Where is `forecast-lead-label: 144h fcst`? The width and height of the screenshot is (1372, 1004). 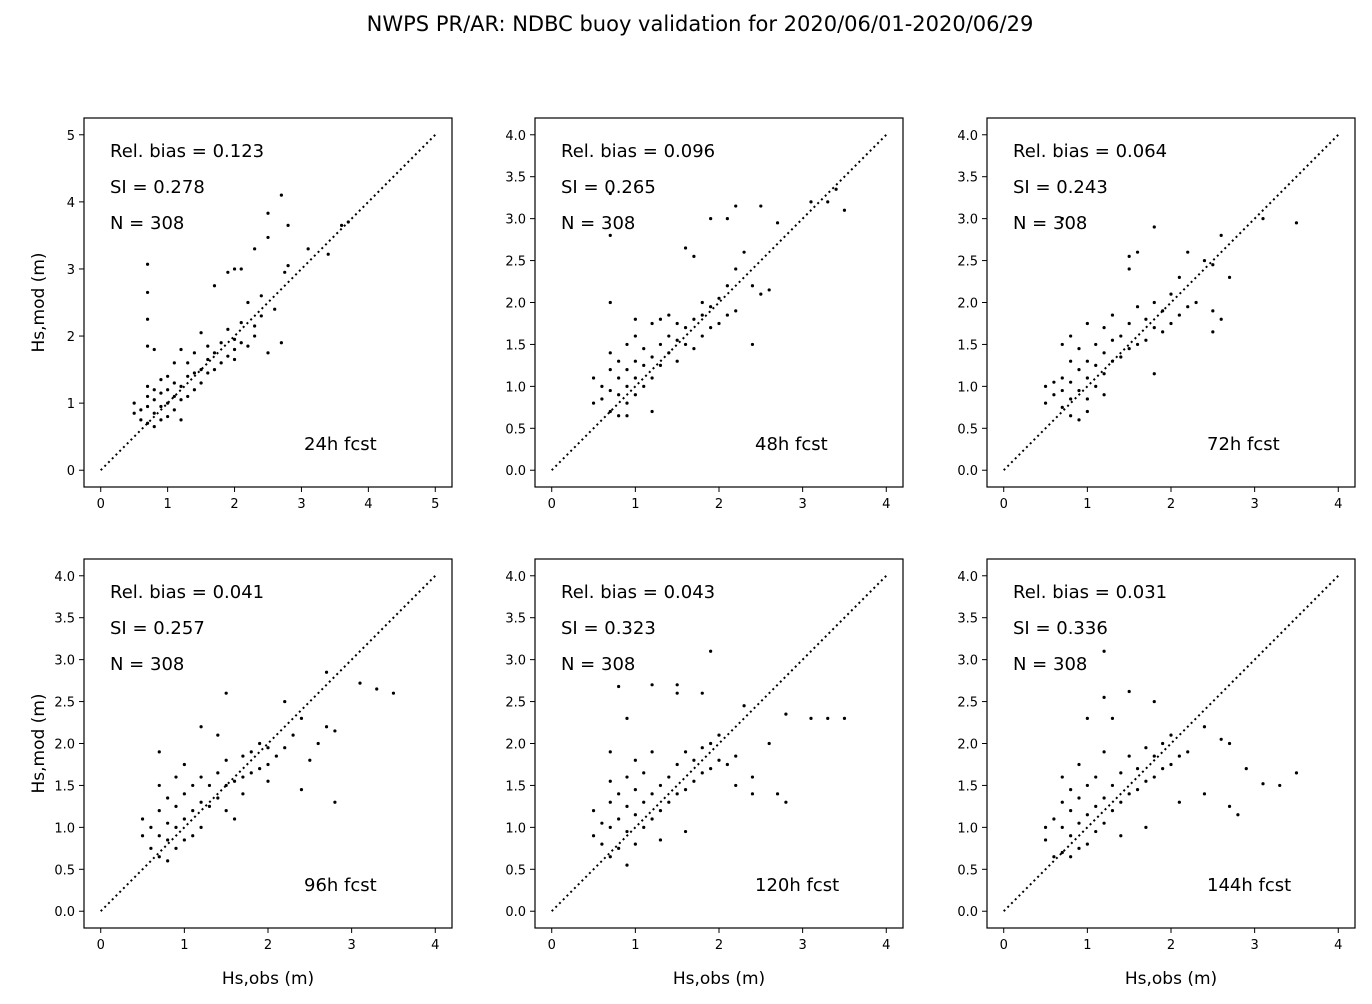
forecast-lead-label: 144h fcst is located at coordinates (1249, 885).